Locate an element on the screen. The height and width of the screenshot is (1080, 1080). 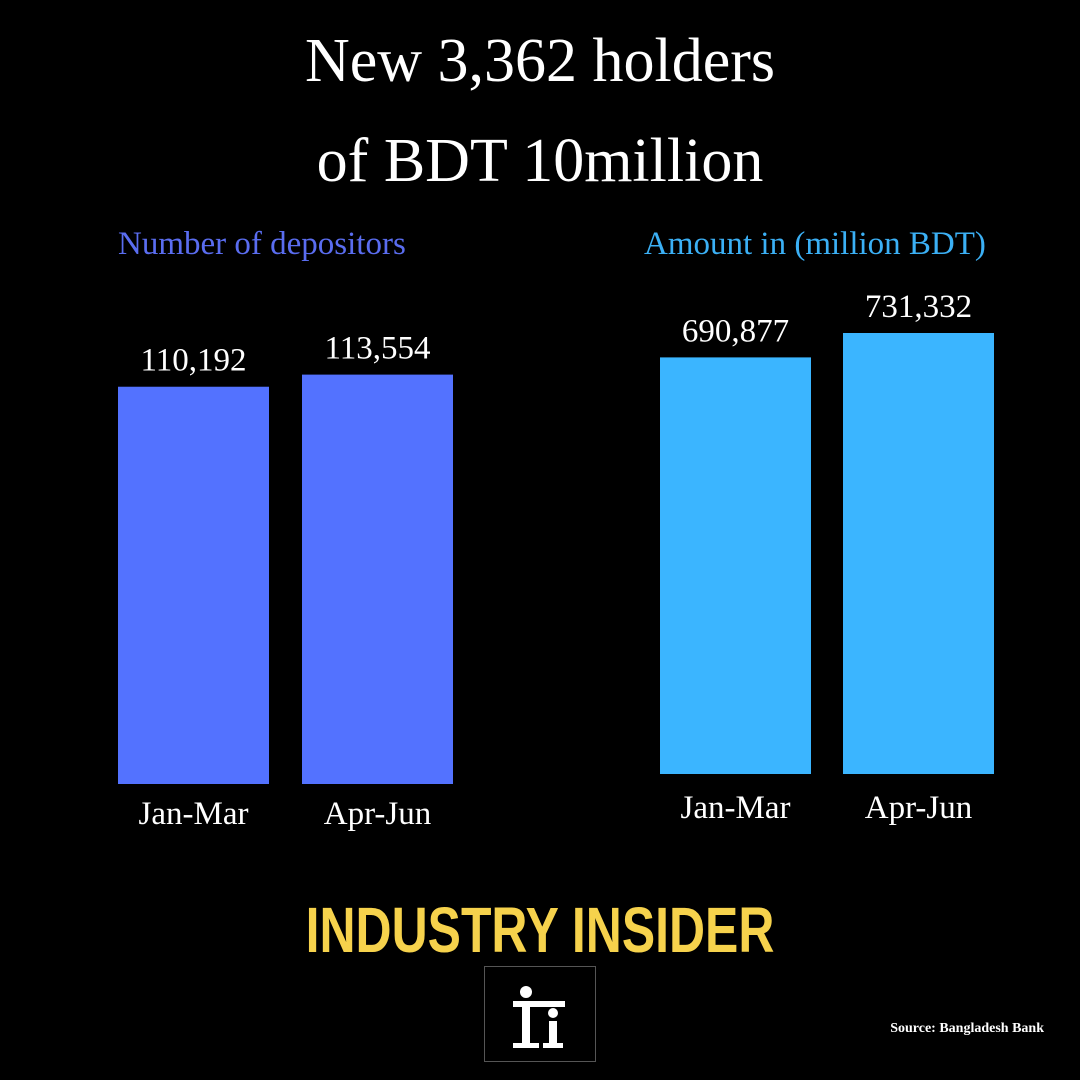
amount-value-label-apr-jun: 731,332 is located at coordinates (918, 307).